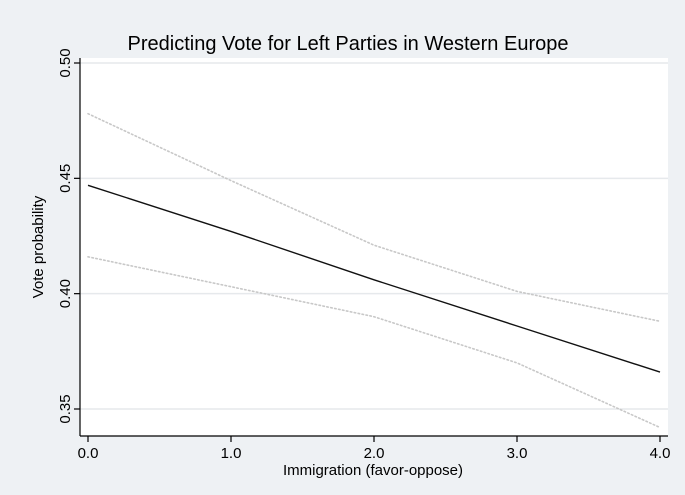 This screenshot has height=495, width=685. What do you see at coordinates (231, 453) in the screenshot?
I see `x-tick-label: 1.0` at bounding box center [231, 453].